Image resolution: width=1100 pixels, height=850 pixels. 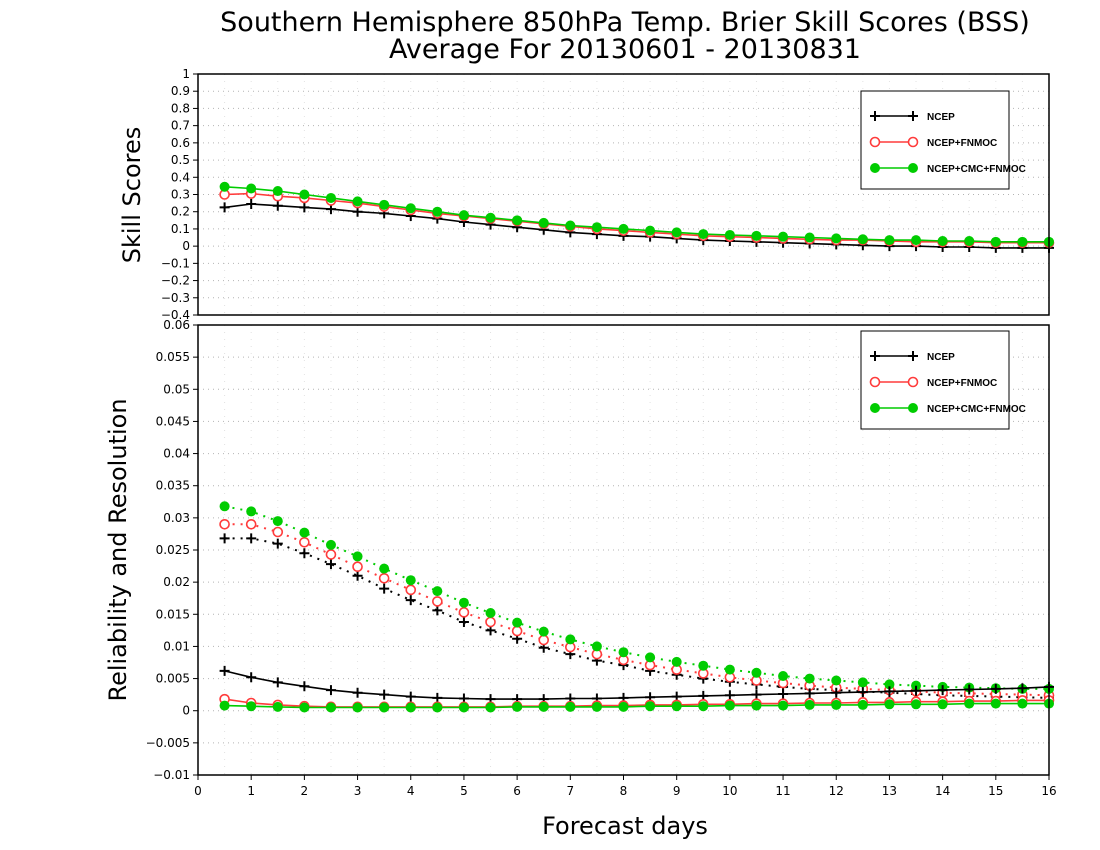 What do you see at coordinates (277, 205) in the screenshot?
I see `top-ncep-point` at bounding box center [277, 205].